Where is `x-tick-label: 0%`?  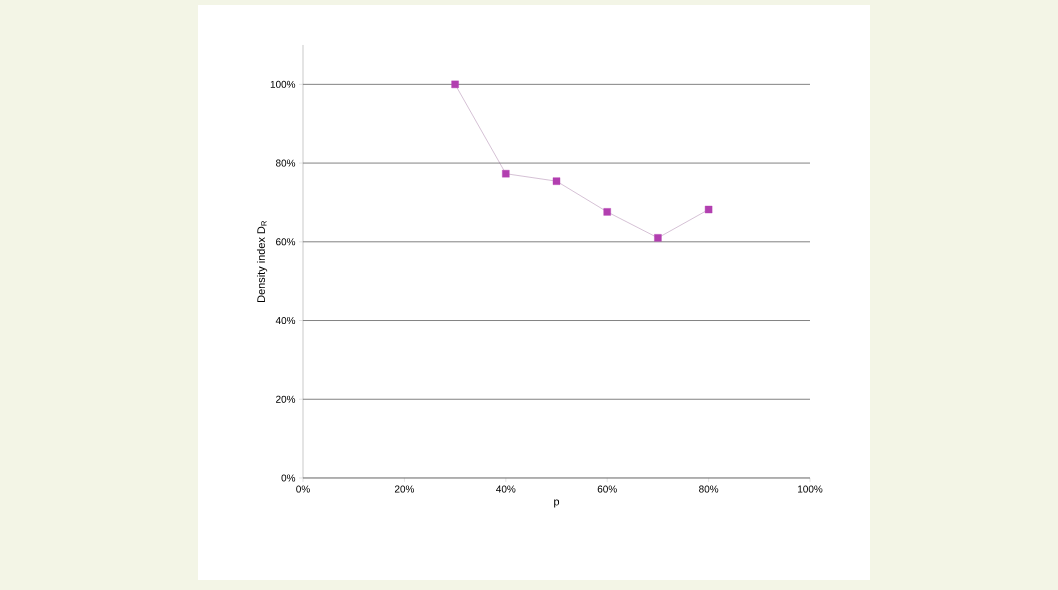
x-tick-label: 0% is located at coordinates (303, 489).